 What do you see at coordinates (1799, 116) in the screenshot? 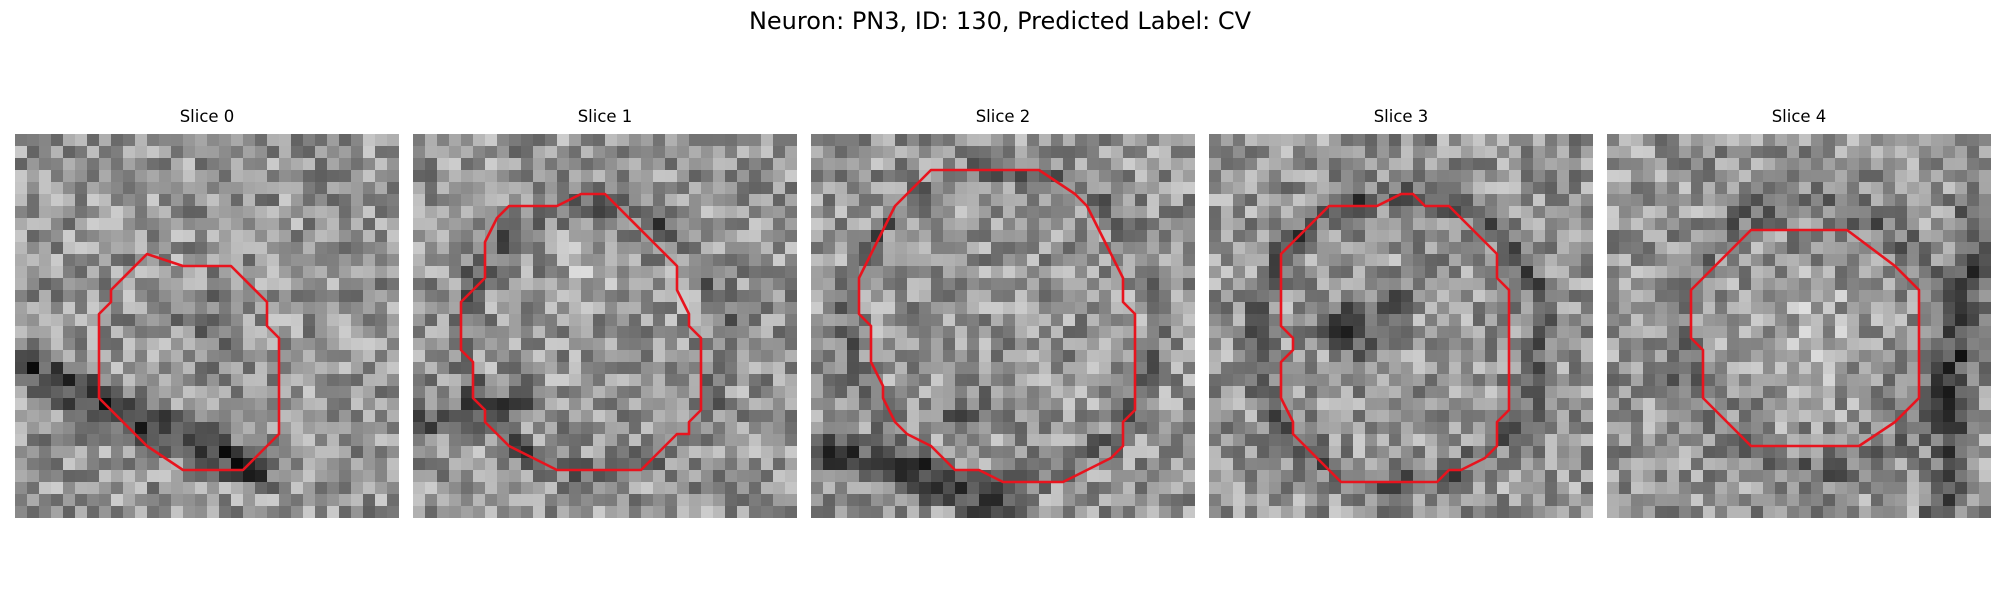
I see `slice-title-4: Slice 4` at bounding box center [1799, 116].